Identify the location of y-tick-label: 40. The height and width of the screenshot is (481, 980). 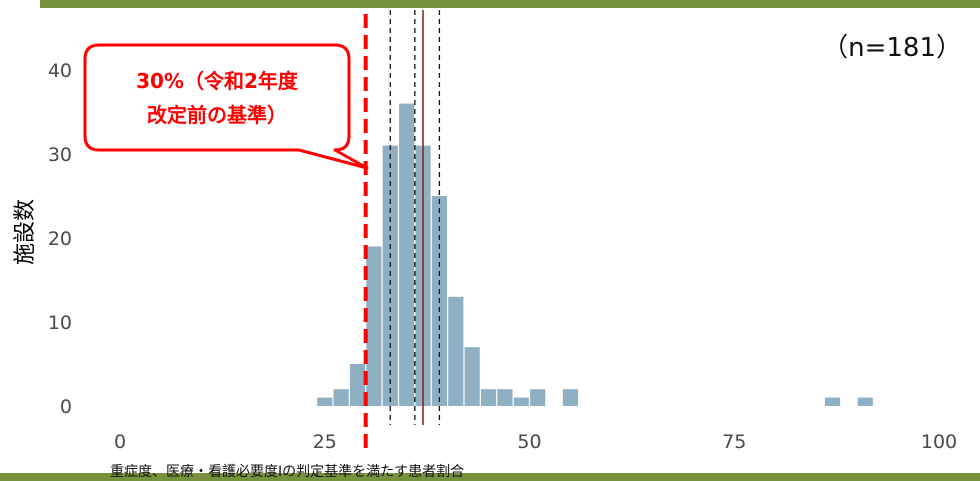
(60, 71).